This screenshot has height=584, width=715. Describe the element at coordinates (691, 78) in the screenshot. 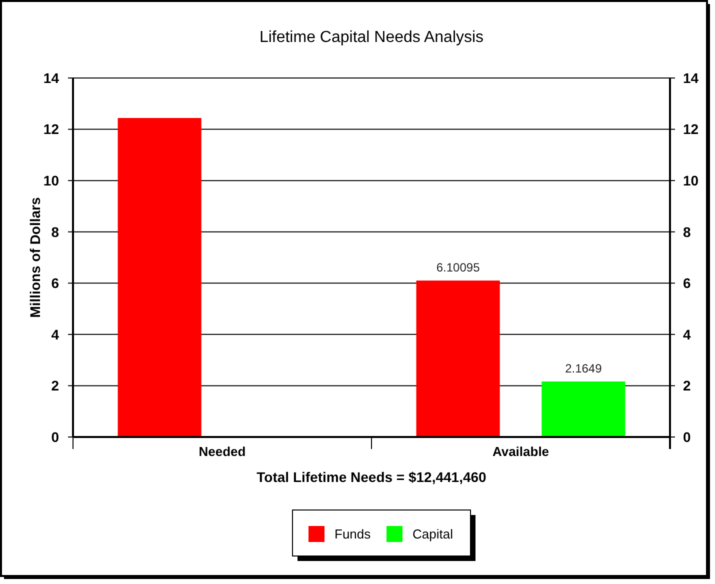

I see `y2-tick-label: 14` at that location.